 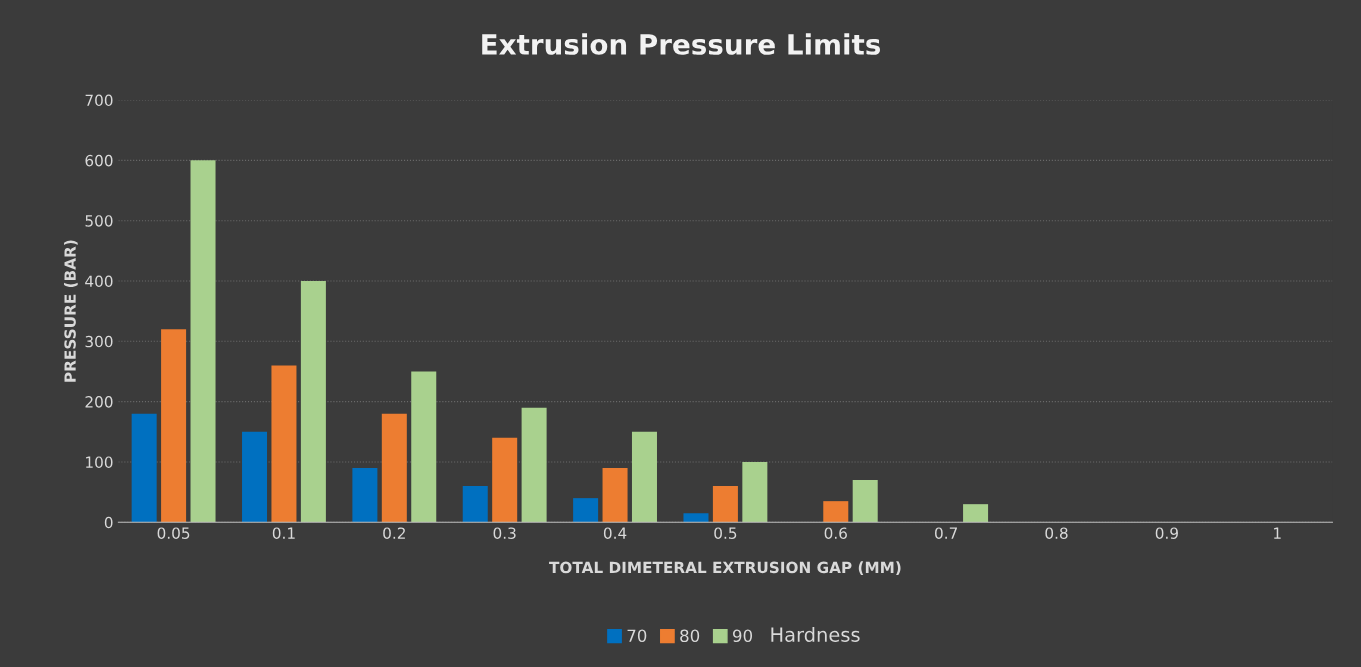 What do you see at coordinates (99, 100) in the screenshot?
I see `y-tick-label: 700` at bounding box center [99, 100].